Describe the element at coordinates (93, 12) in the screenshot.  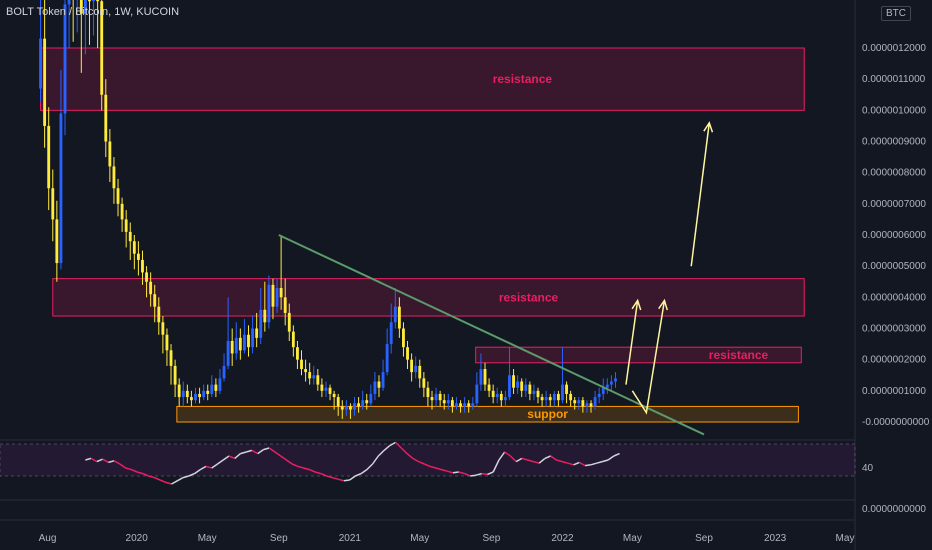
I see `symbol-legend: BOLT Token / Bitcoin, 1W, KUCOIN` at that location.